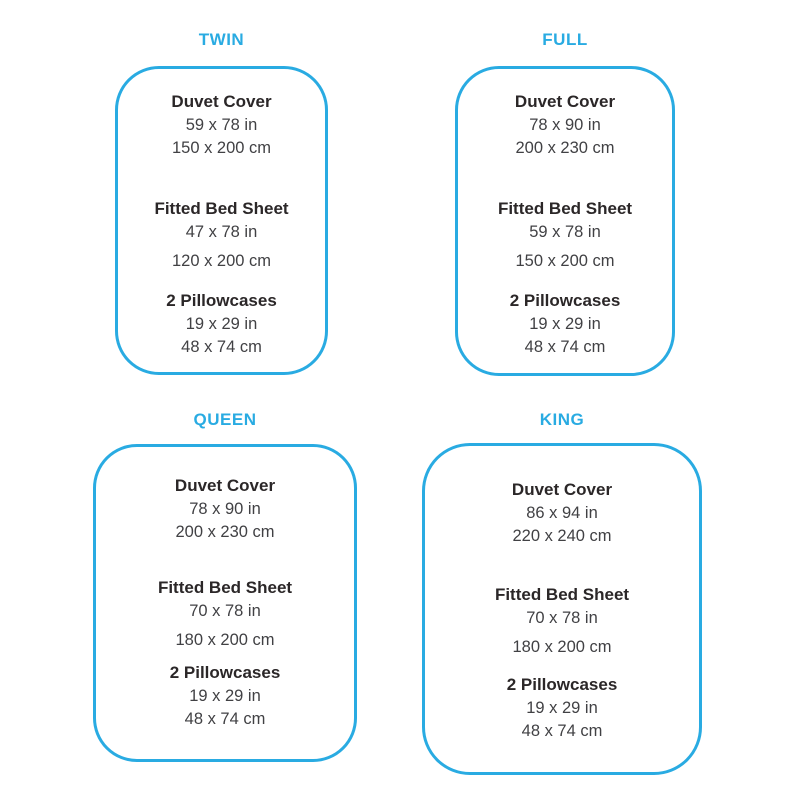 This screenshot has width=800, height=800. I want to click on panel-title-king: KING, so click(562, 419).